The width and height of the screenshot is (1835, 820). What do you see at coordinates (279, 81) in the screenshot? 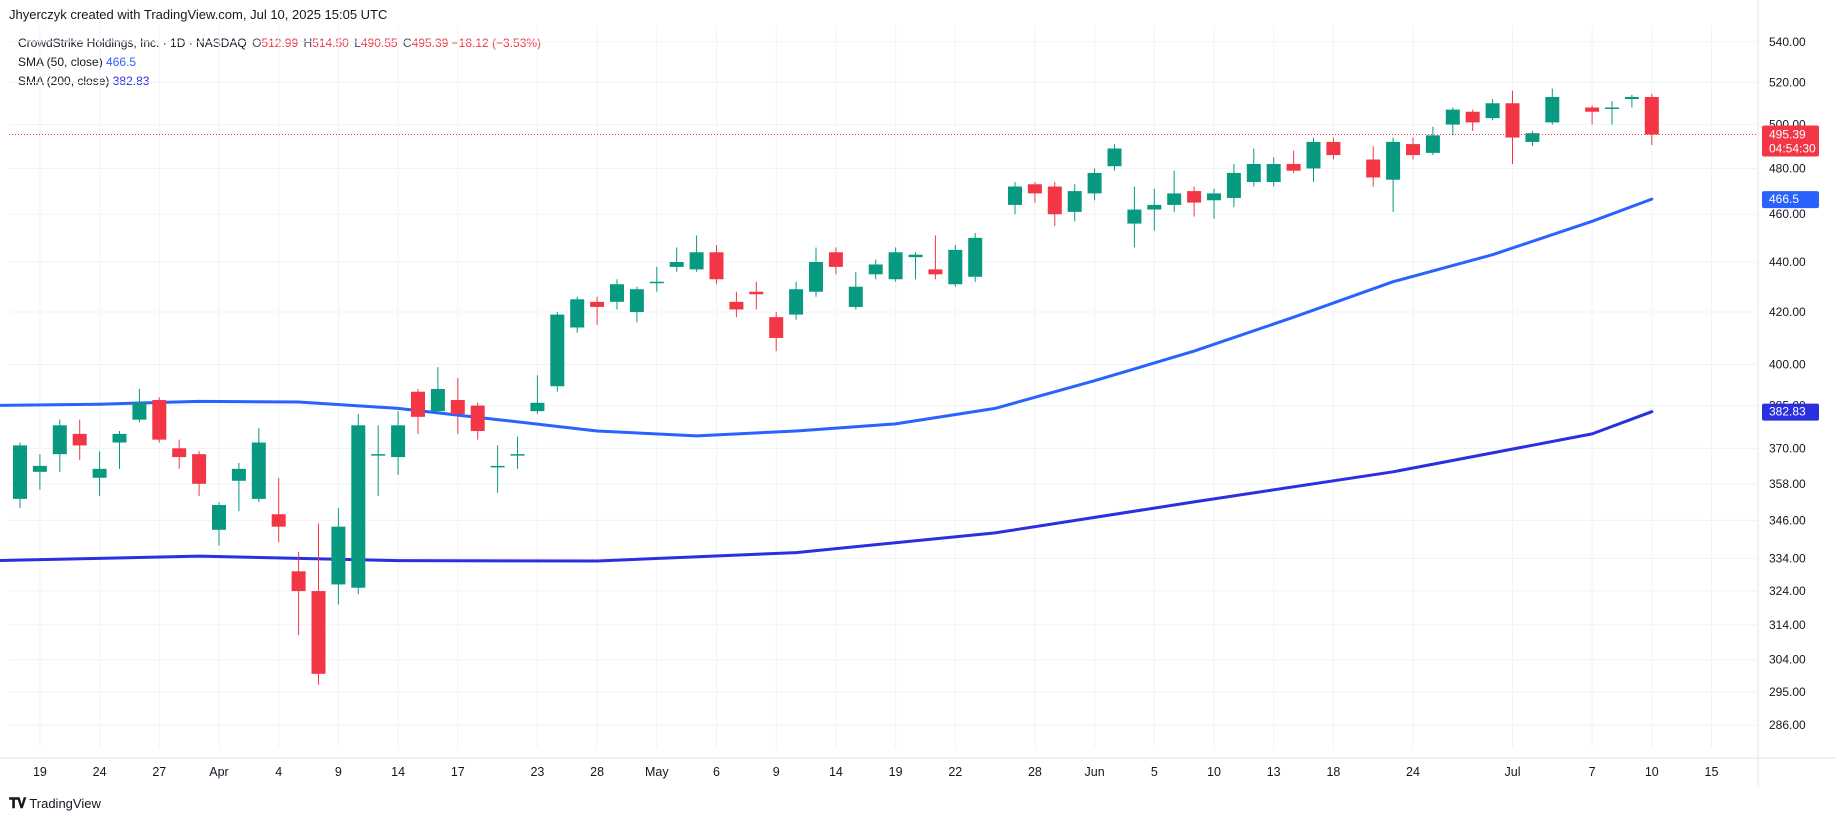
I see `sma200-legend-row: SMA (200, close) 382.83` at bounding box center [279, 81].